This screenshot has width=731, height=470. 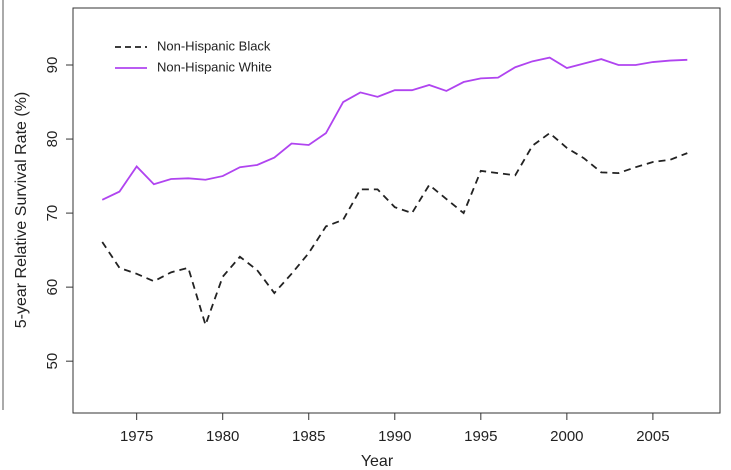 What do you see at coordinates (52, 65) in the screenshot?
I see `y-tick-label: 90` at bounding box center [52, 65].